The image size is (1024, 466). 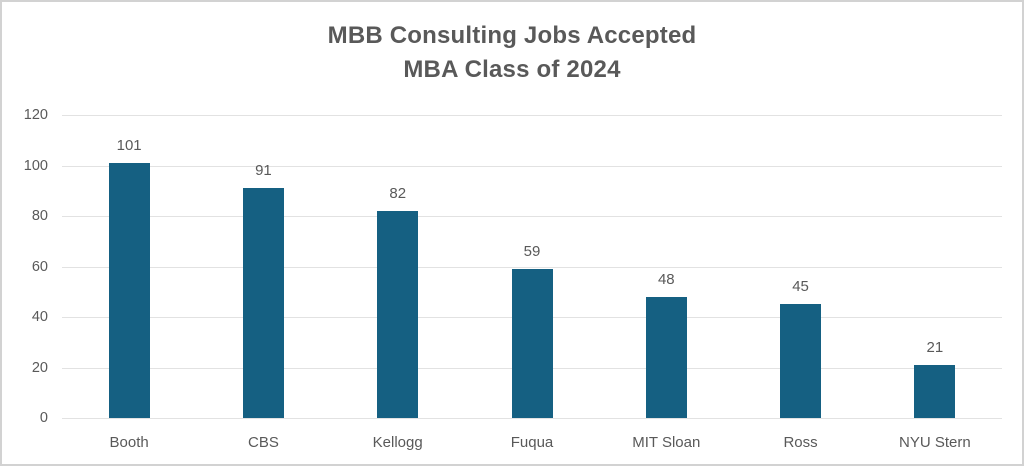 What do you see at coordinates (263, 171) in the screenshot?
I see `bar-value-label: 91` at bounding box center [263, 171].